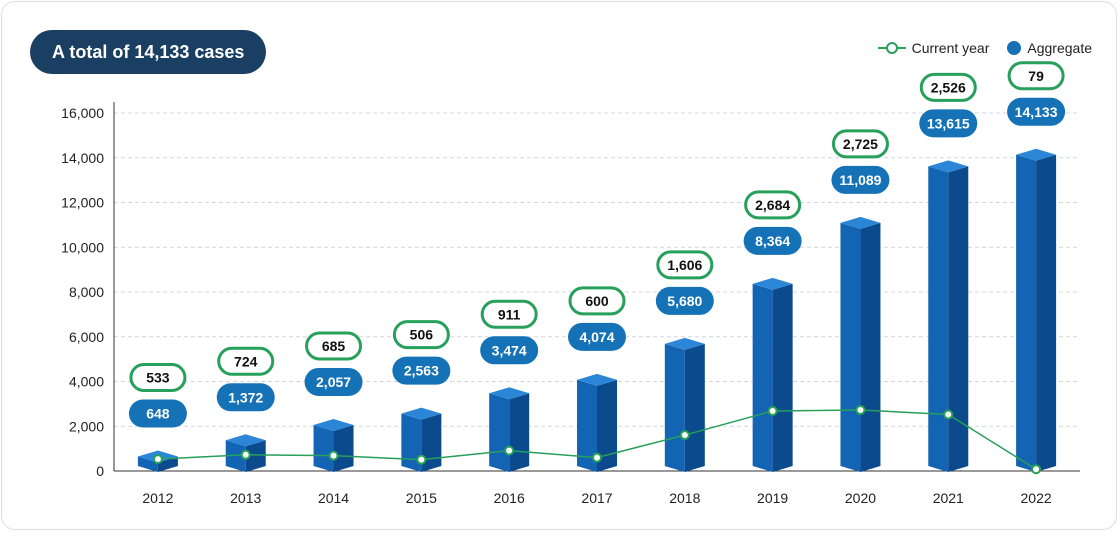 The height and width of the screenshot is (533, 1120). I want to click on aggregate-value-label: 11,089, so click(860, 180).